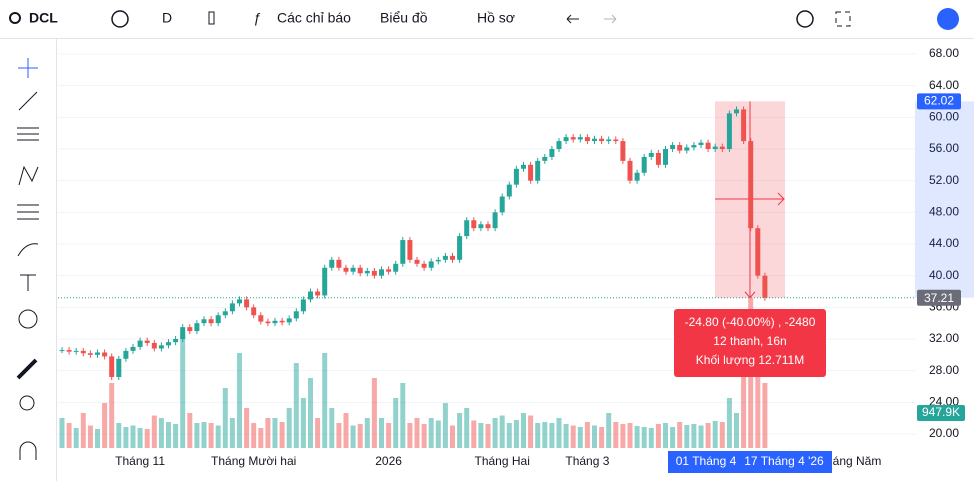 This screenshot has width=974, height=486. I want to click on indicators: Các chỉ báo, so click(314, 18).